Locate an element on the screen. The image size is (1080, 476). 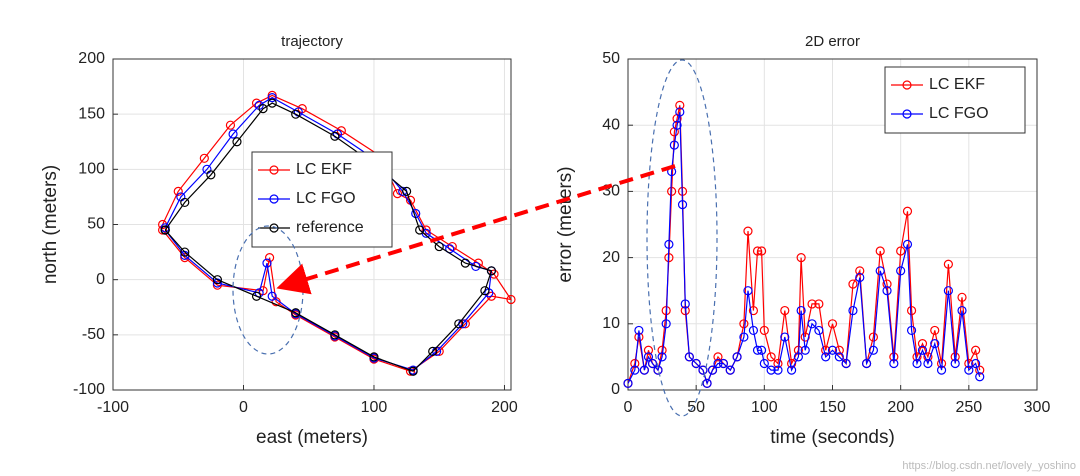
y-tick-label: -50 is located at coordinates (93, 334).